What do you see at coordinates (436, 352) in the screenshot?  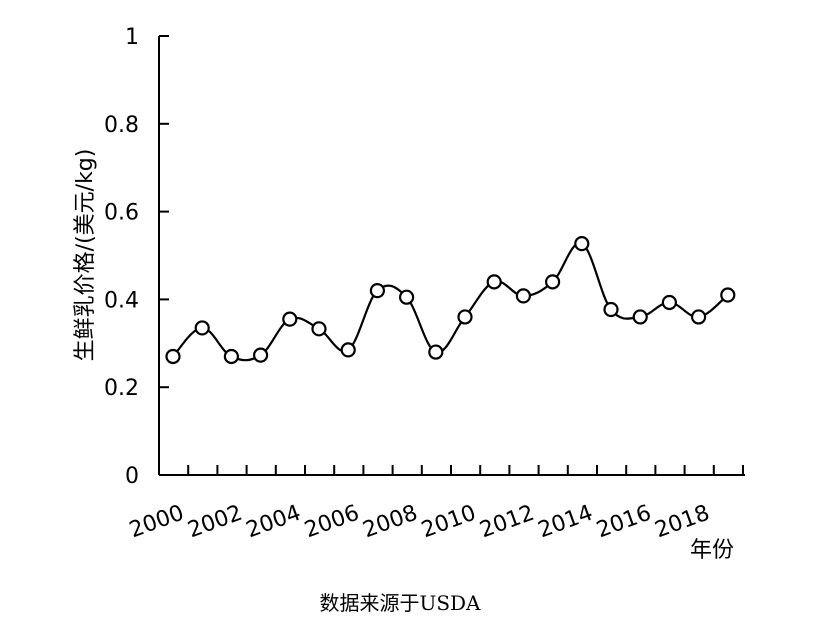 I see `data-point-2009` at bounding box center [436, 352].